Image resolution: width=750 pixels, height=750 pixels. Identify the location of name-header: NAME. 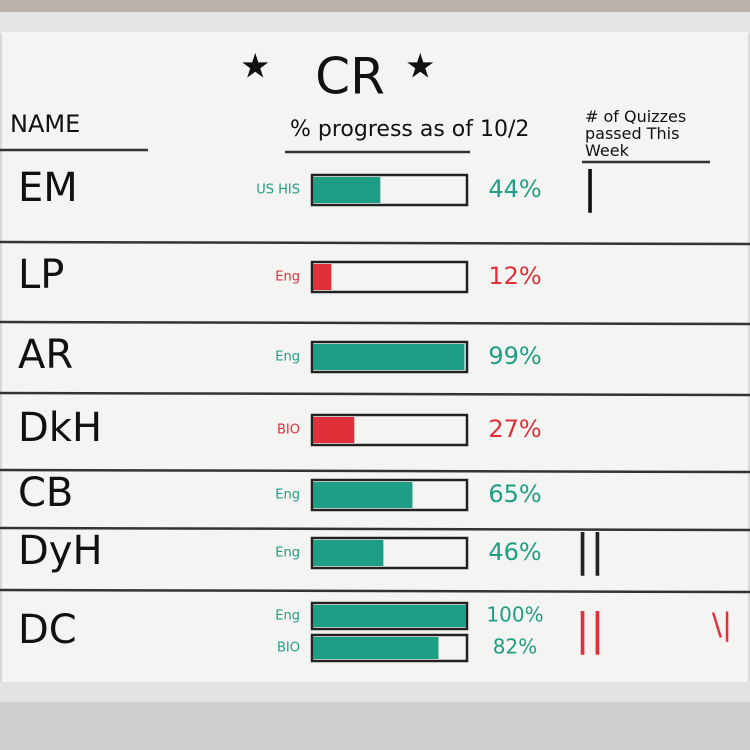
(45, 124).